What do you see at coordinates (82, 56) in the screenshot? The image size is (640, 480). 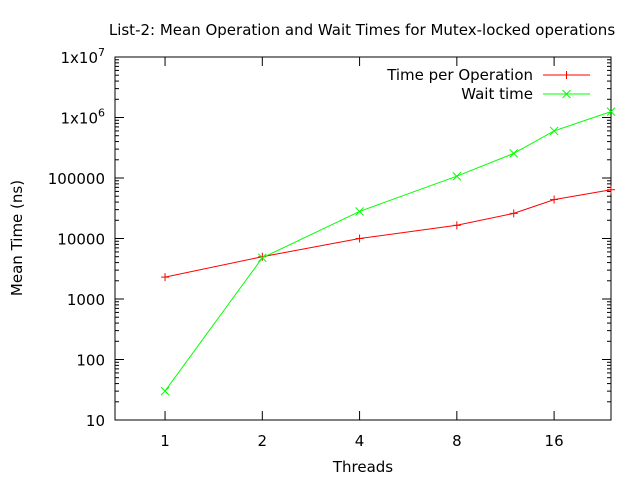 I see `y-tick-label: 1x10⁷` at bounding box center [82, 56].